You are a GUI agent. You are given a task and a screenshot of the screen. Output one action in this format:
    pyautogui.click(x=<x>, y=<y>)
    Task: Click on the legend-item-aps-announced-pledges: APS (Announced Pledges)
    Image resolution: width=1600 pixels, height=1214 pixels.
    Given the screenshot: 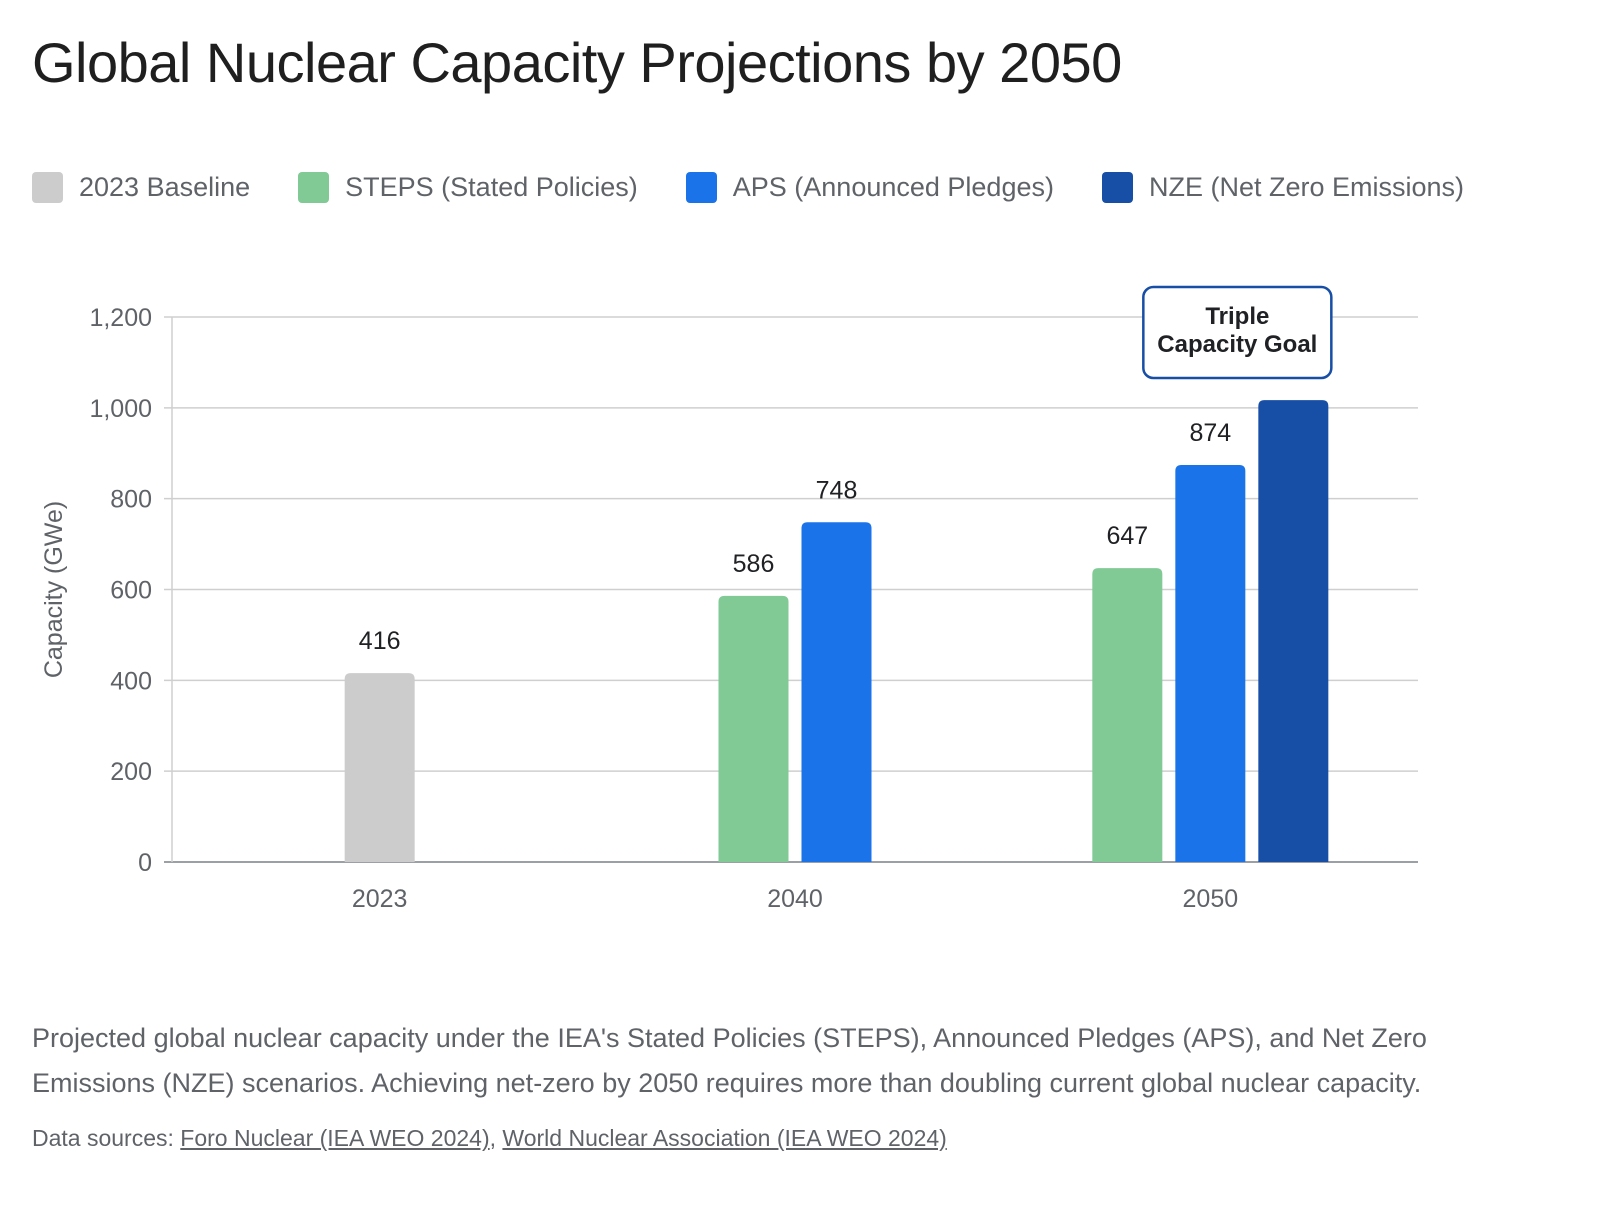 What is the action you would take?
    pyautogui.click(x=869, y=187)
    